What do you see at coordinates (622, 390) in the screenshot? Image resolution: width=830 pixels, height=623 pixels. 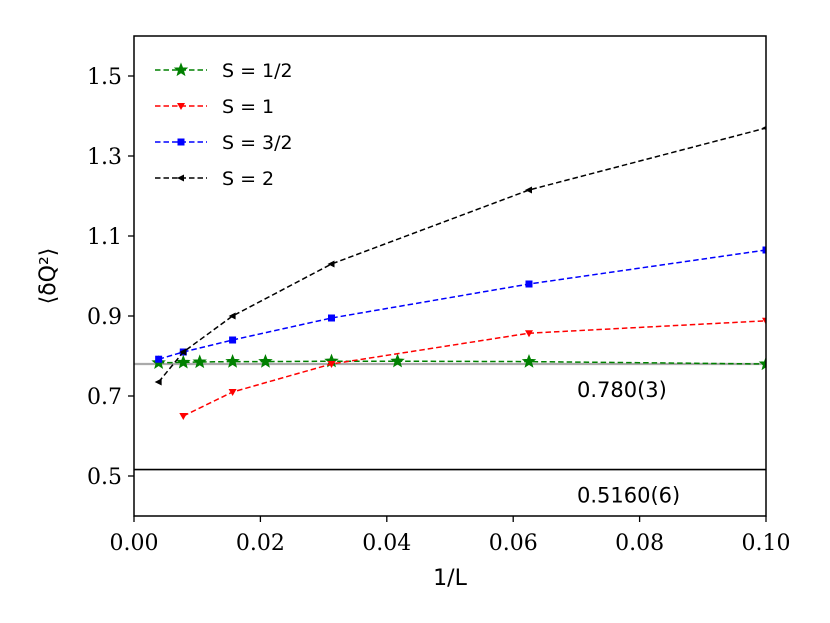 I see `reference-line-label: 0.780(3)` at bounding box center [622, 390].